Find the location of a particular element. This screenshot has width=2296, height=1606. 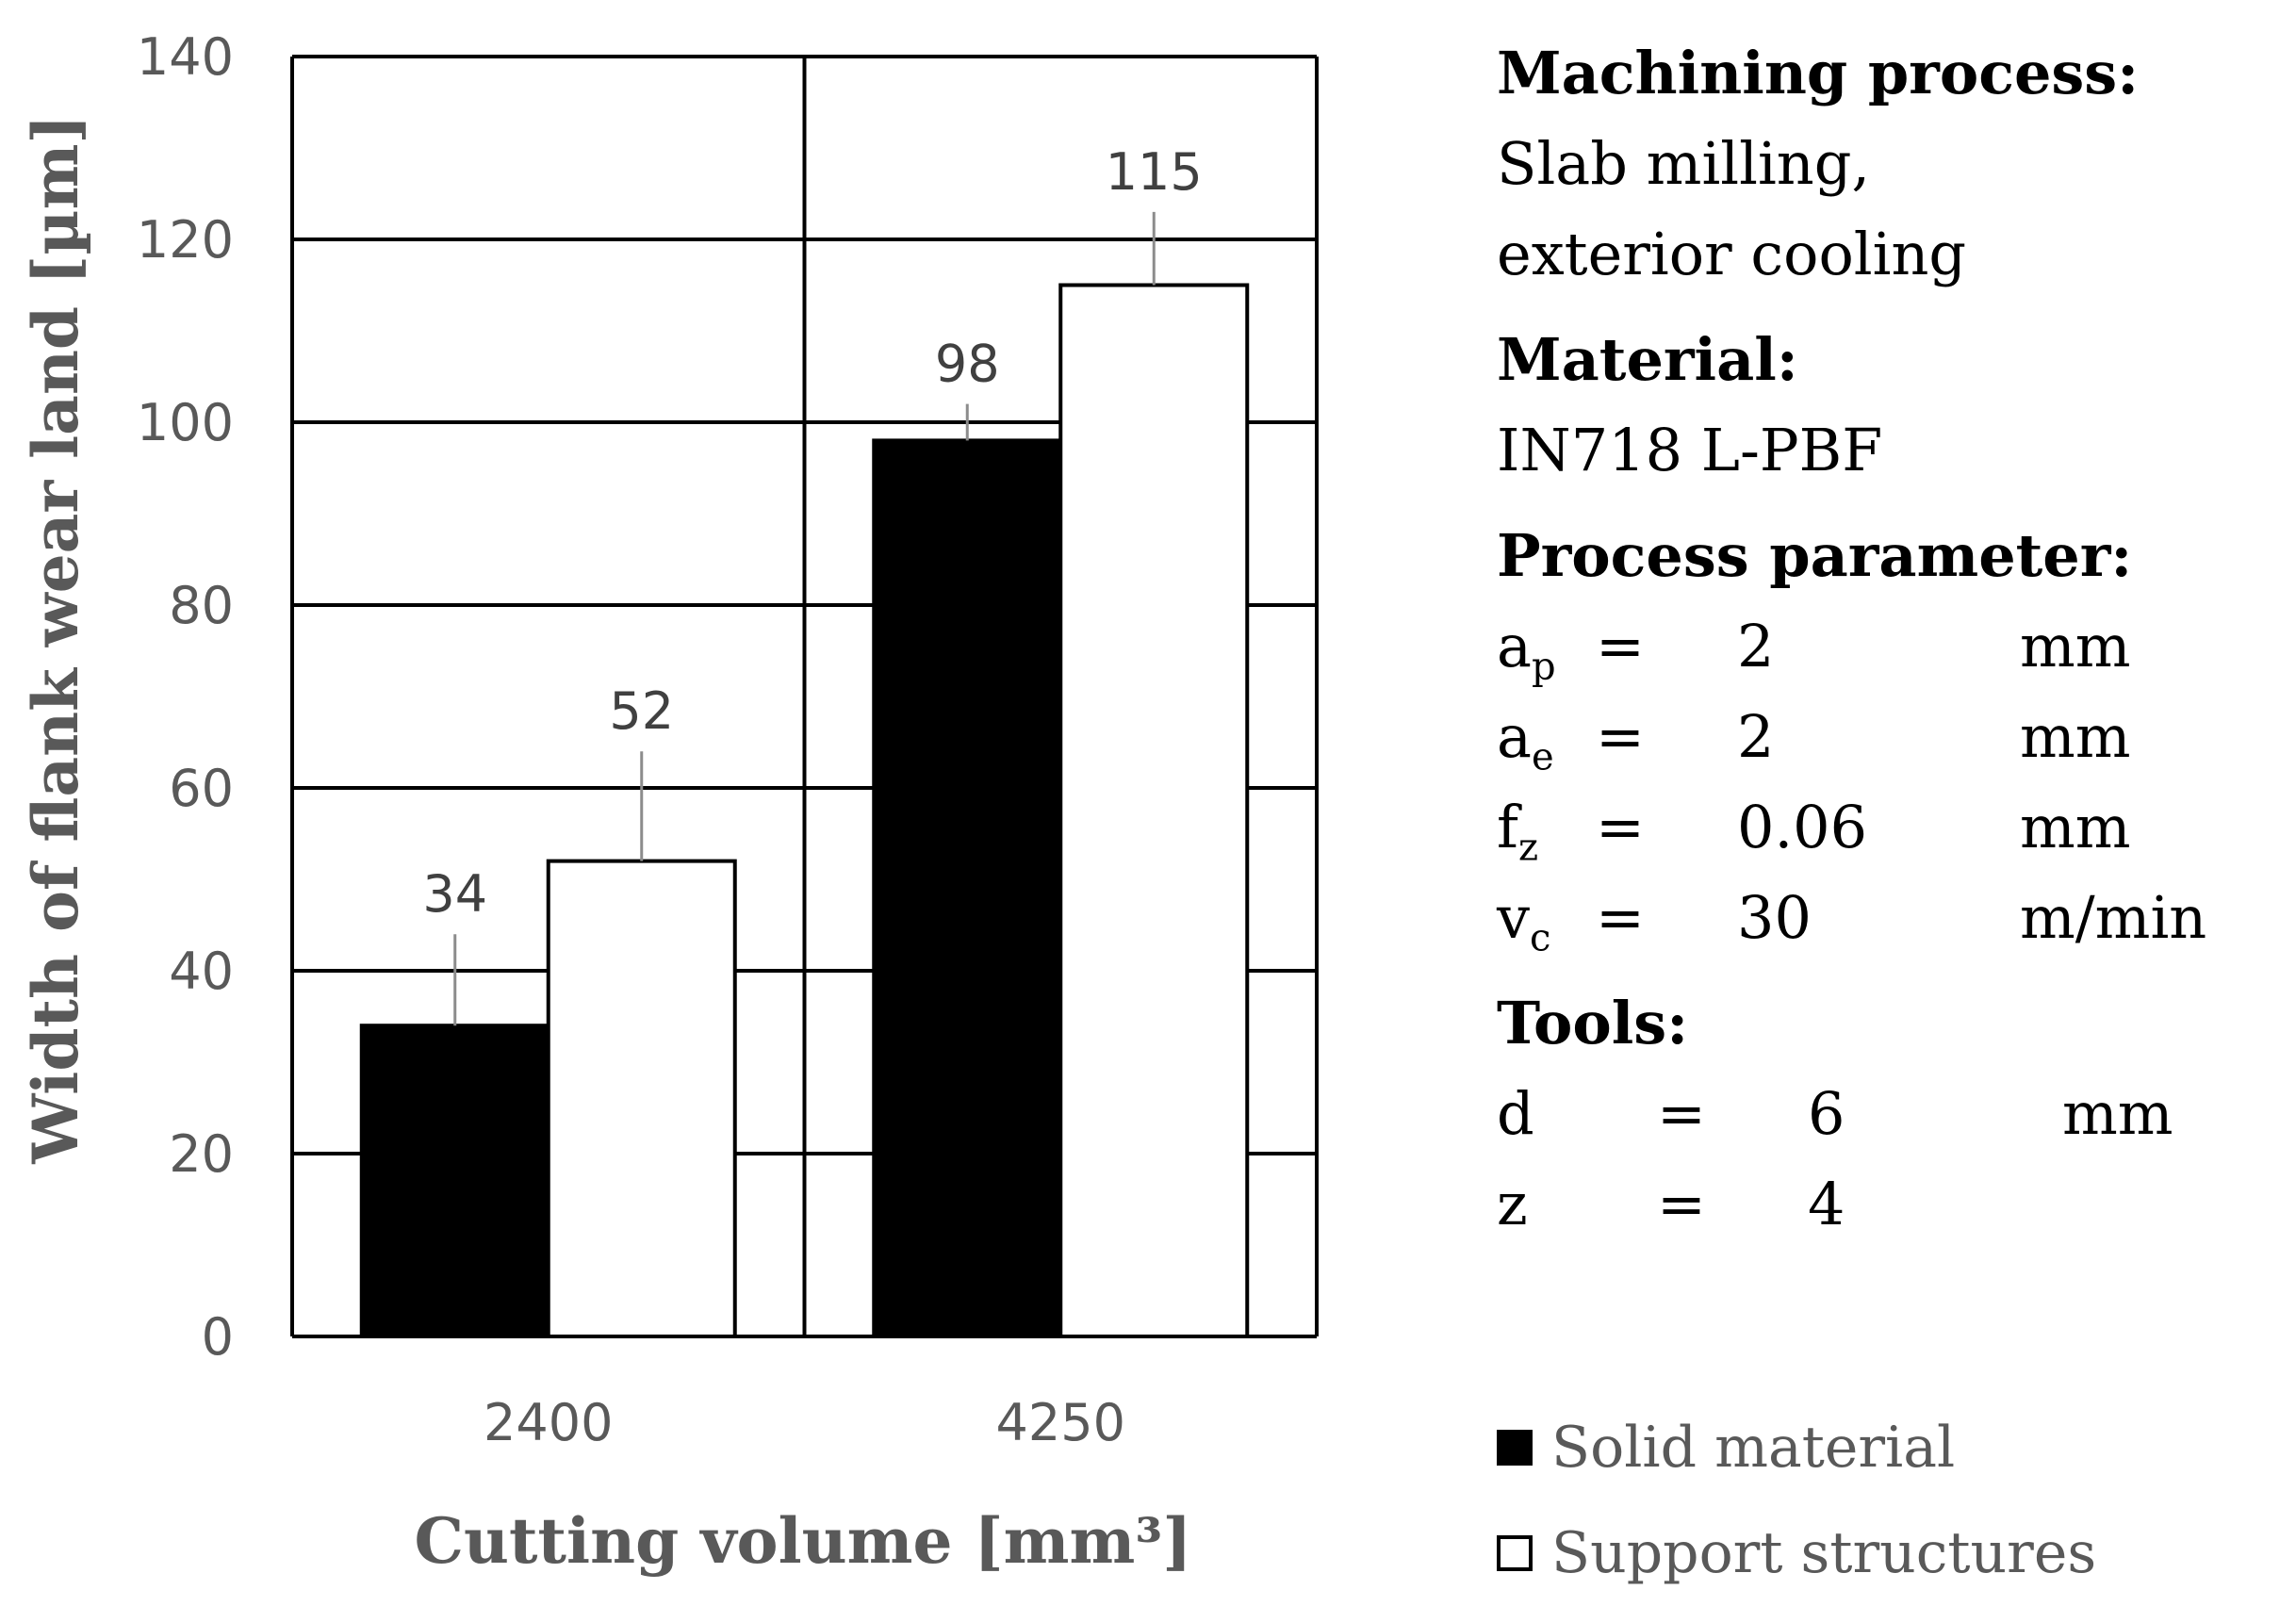

tool-value: 4 is located at coordinates (1826, 1204).